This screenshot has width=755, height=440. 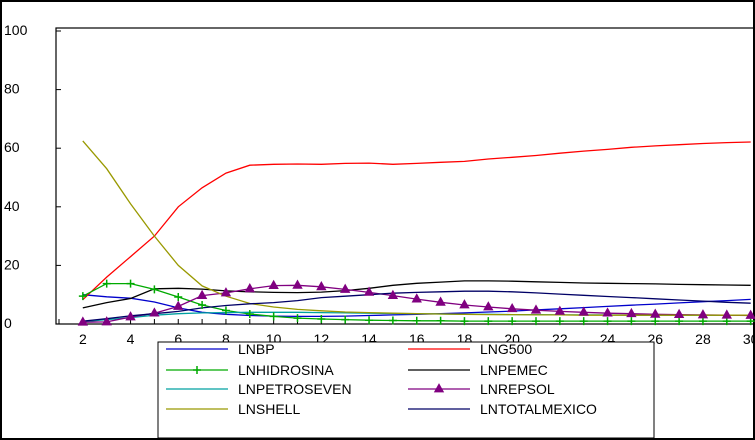 What do you see at coordinates (506, 349) in the screenshot?
I see `legend-label-lng500: LNG500` at bounding box center [506, 349].